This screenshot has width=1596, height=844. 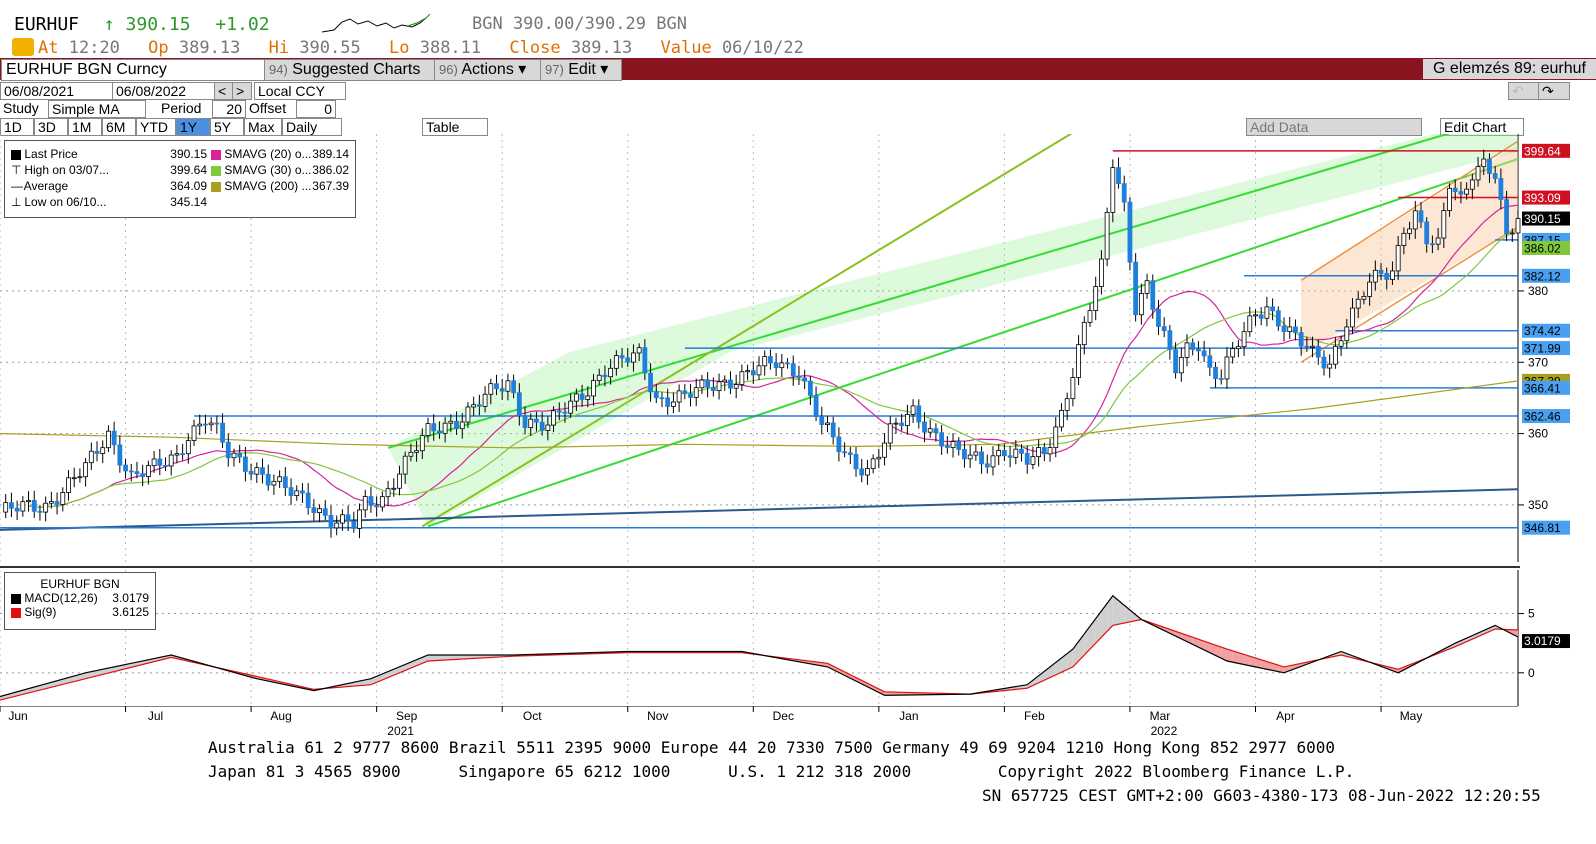 I want to click on range-1m: 1M, so click(x=85, y=127).